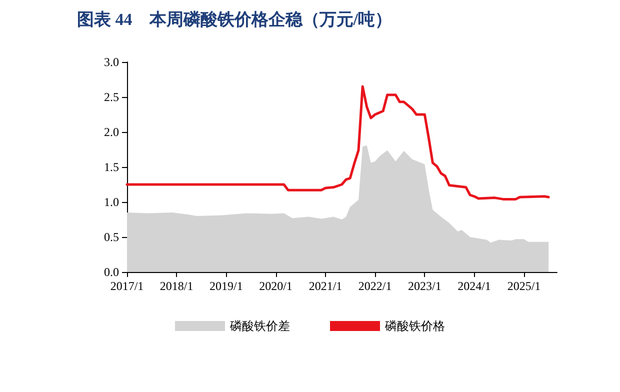 The width and height of the screenshot is (620, 392). I want to click on x-tick-label: 2017/1, so click(127, 286).